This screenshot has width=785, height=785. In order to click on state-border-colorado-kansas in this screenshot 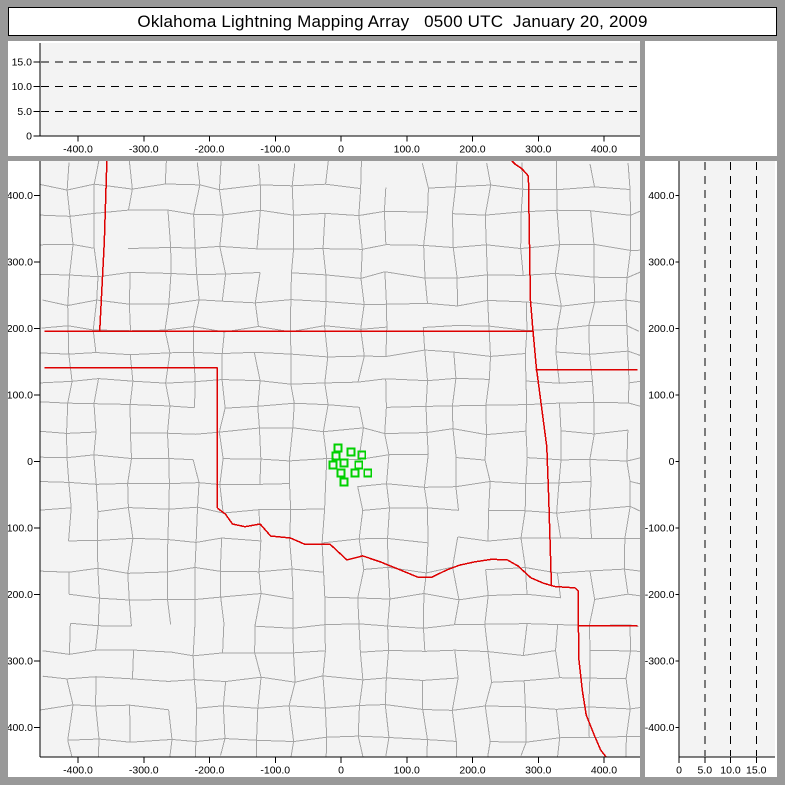, I will do `click(103, 246)`.